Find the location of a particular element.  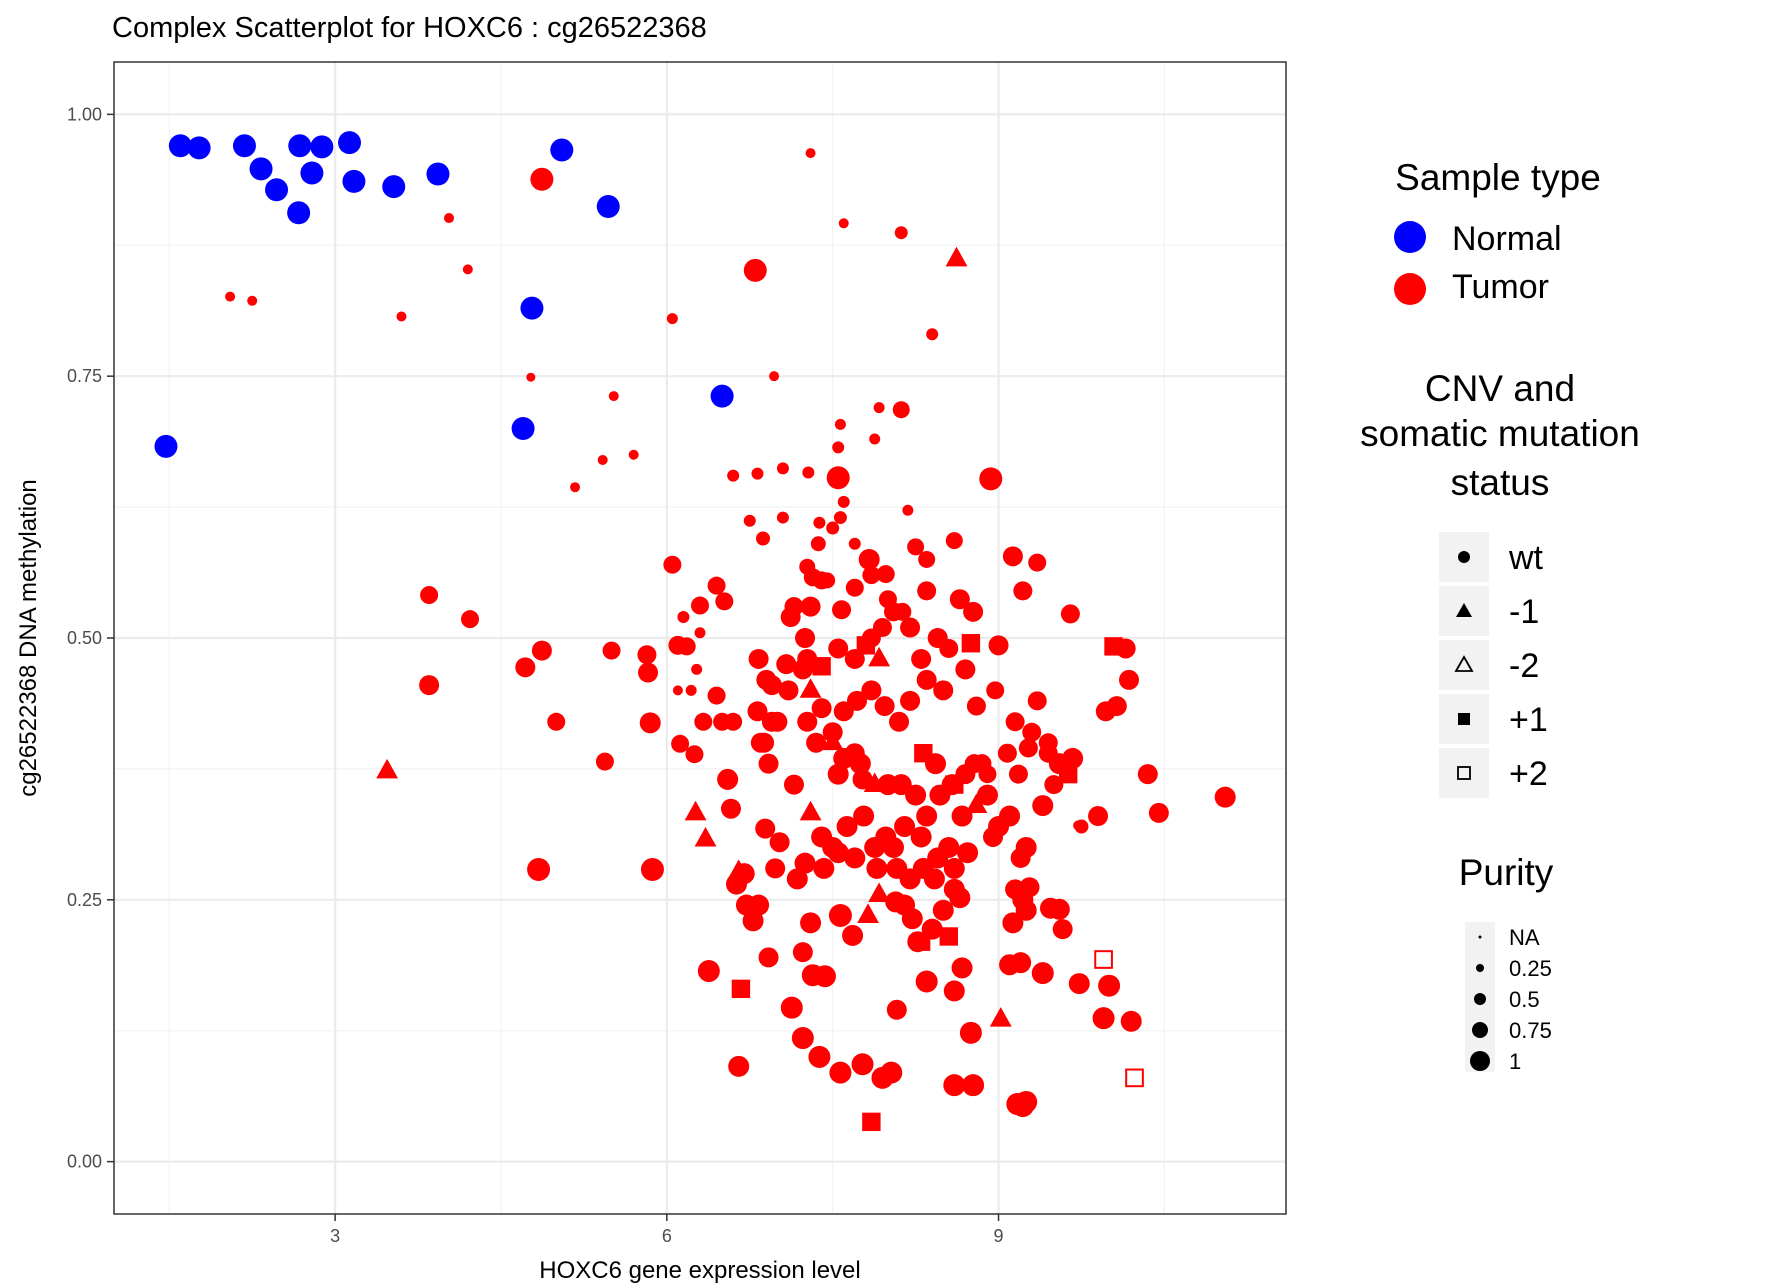

legend-normal-label: Normal is located at coordinates (1507, 239).